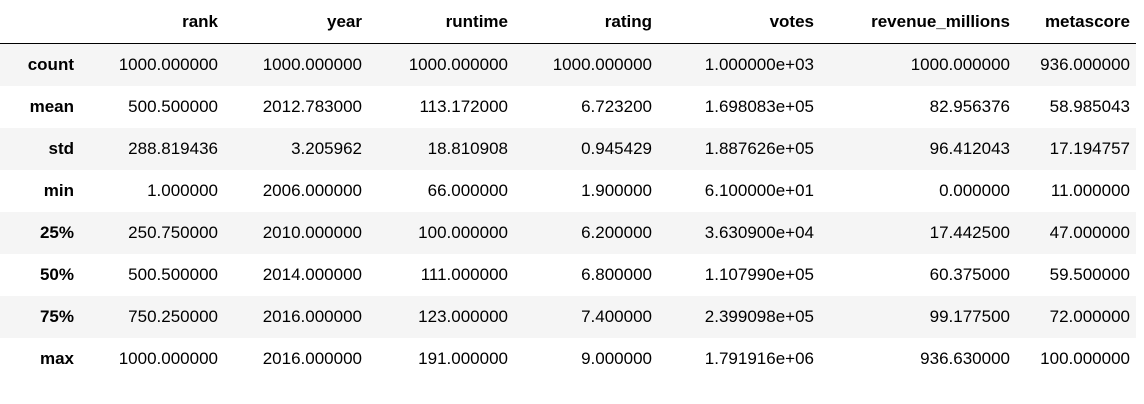  What do you see at coordinates (969, 274) in the screenshot?
I see `table-cell: 60.375000` at bounding box center [969, 274].